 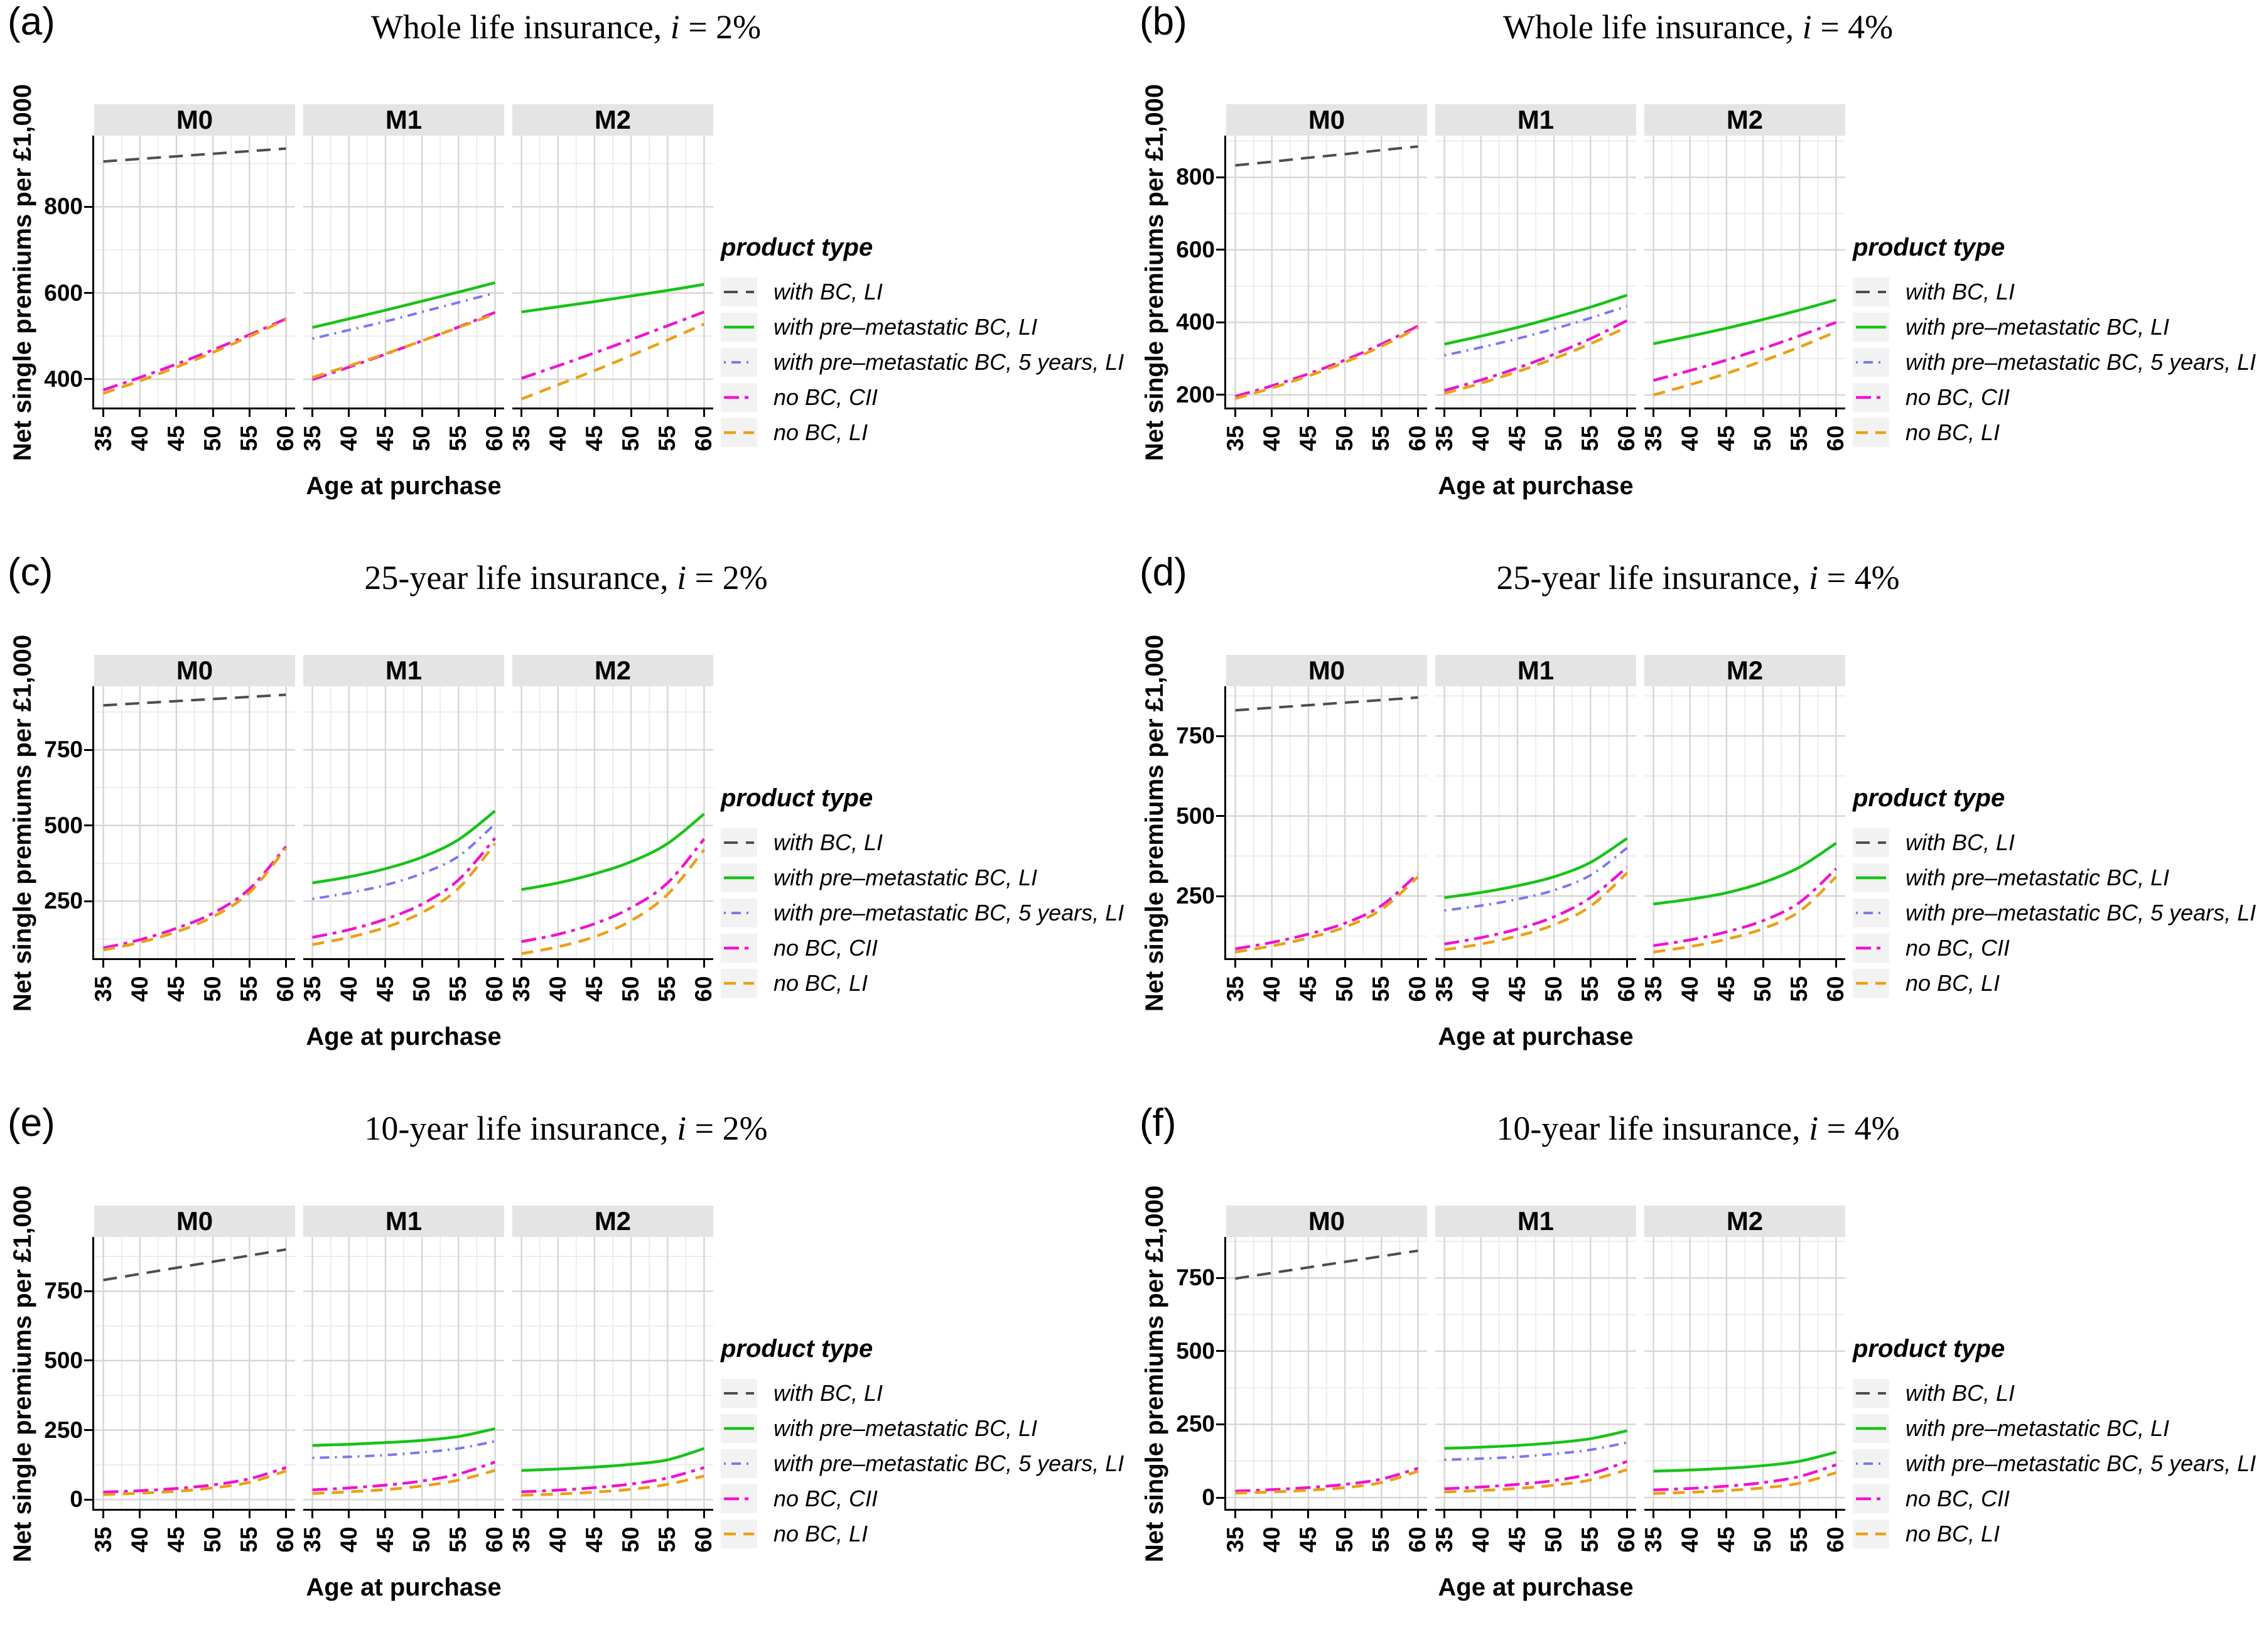 What do you see at coordinates (1871, 877) in the screenshot?
I see `legend-key-pre_bc_li` at bounding box center [1871, 877].